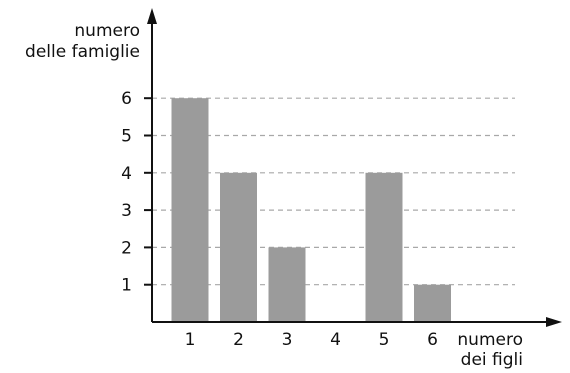 The image size is (570, 373). What do you see at coordinates (136, 192) in the screenshot?
I see `y-tick-labels: 1 2 3 4 5 6` at bounding box center [136, 192].